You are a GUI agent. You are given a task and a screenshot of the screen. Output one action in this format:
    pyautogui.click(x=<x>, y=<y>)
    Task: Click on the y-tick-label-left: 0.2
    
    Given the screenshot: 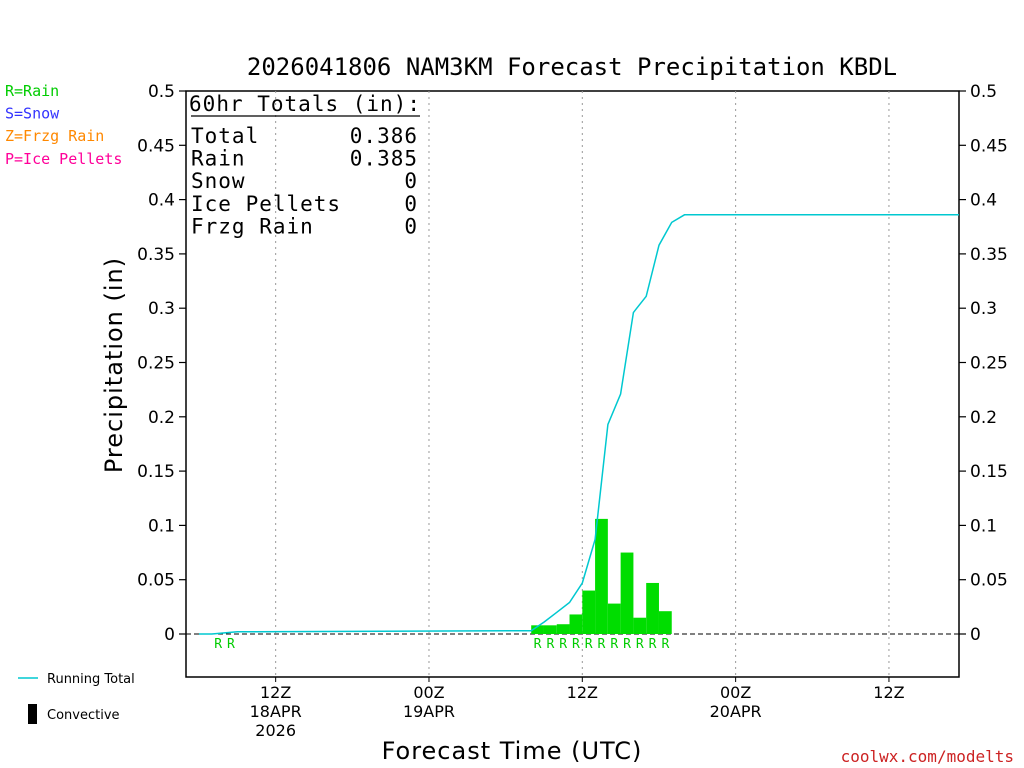 What is the action you would take?
    pyautogui.click(x=161, y=418)
    